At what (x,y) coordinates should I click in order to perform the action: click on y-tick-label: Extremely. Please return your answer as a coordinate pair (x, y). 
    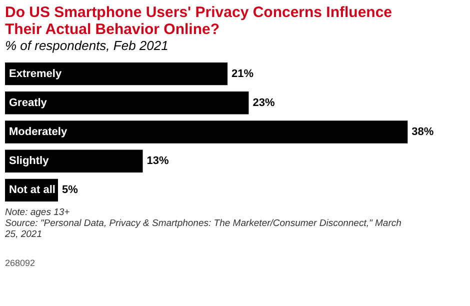
    Looking at the image, I should click on (35, 74).